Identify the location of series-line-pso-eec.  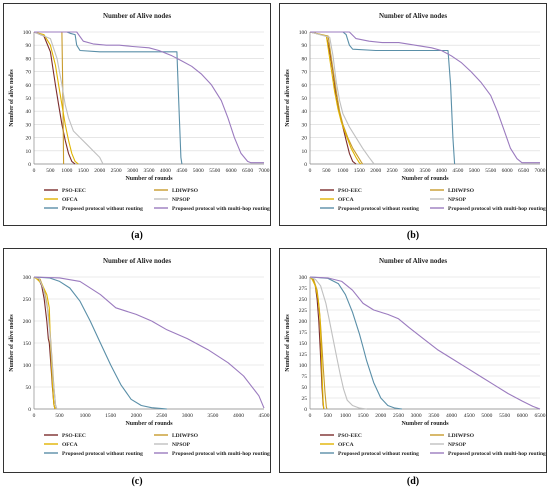
(54, 98).